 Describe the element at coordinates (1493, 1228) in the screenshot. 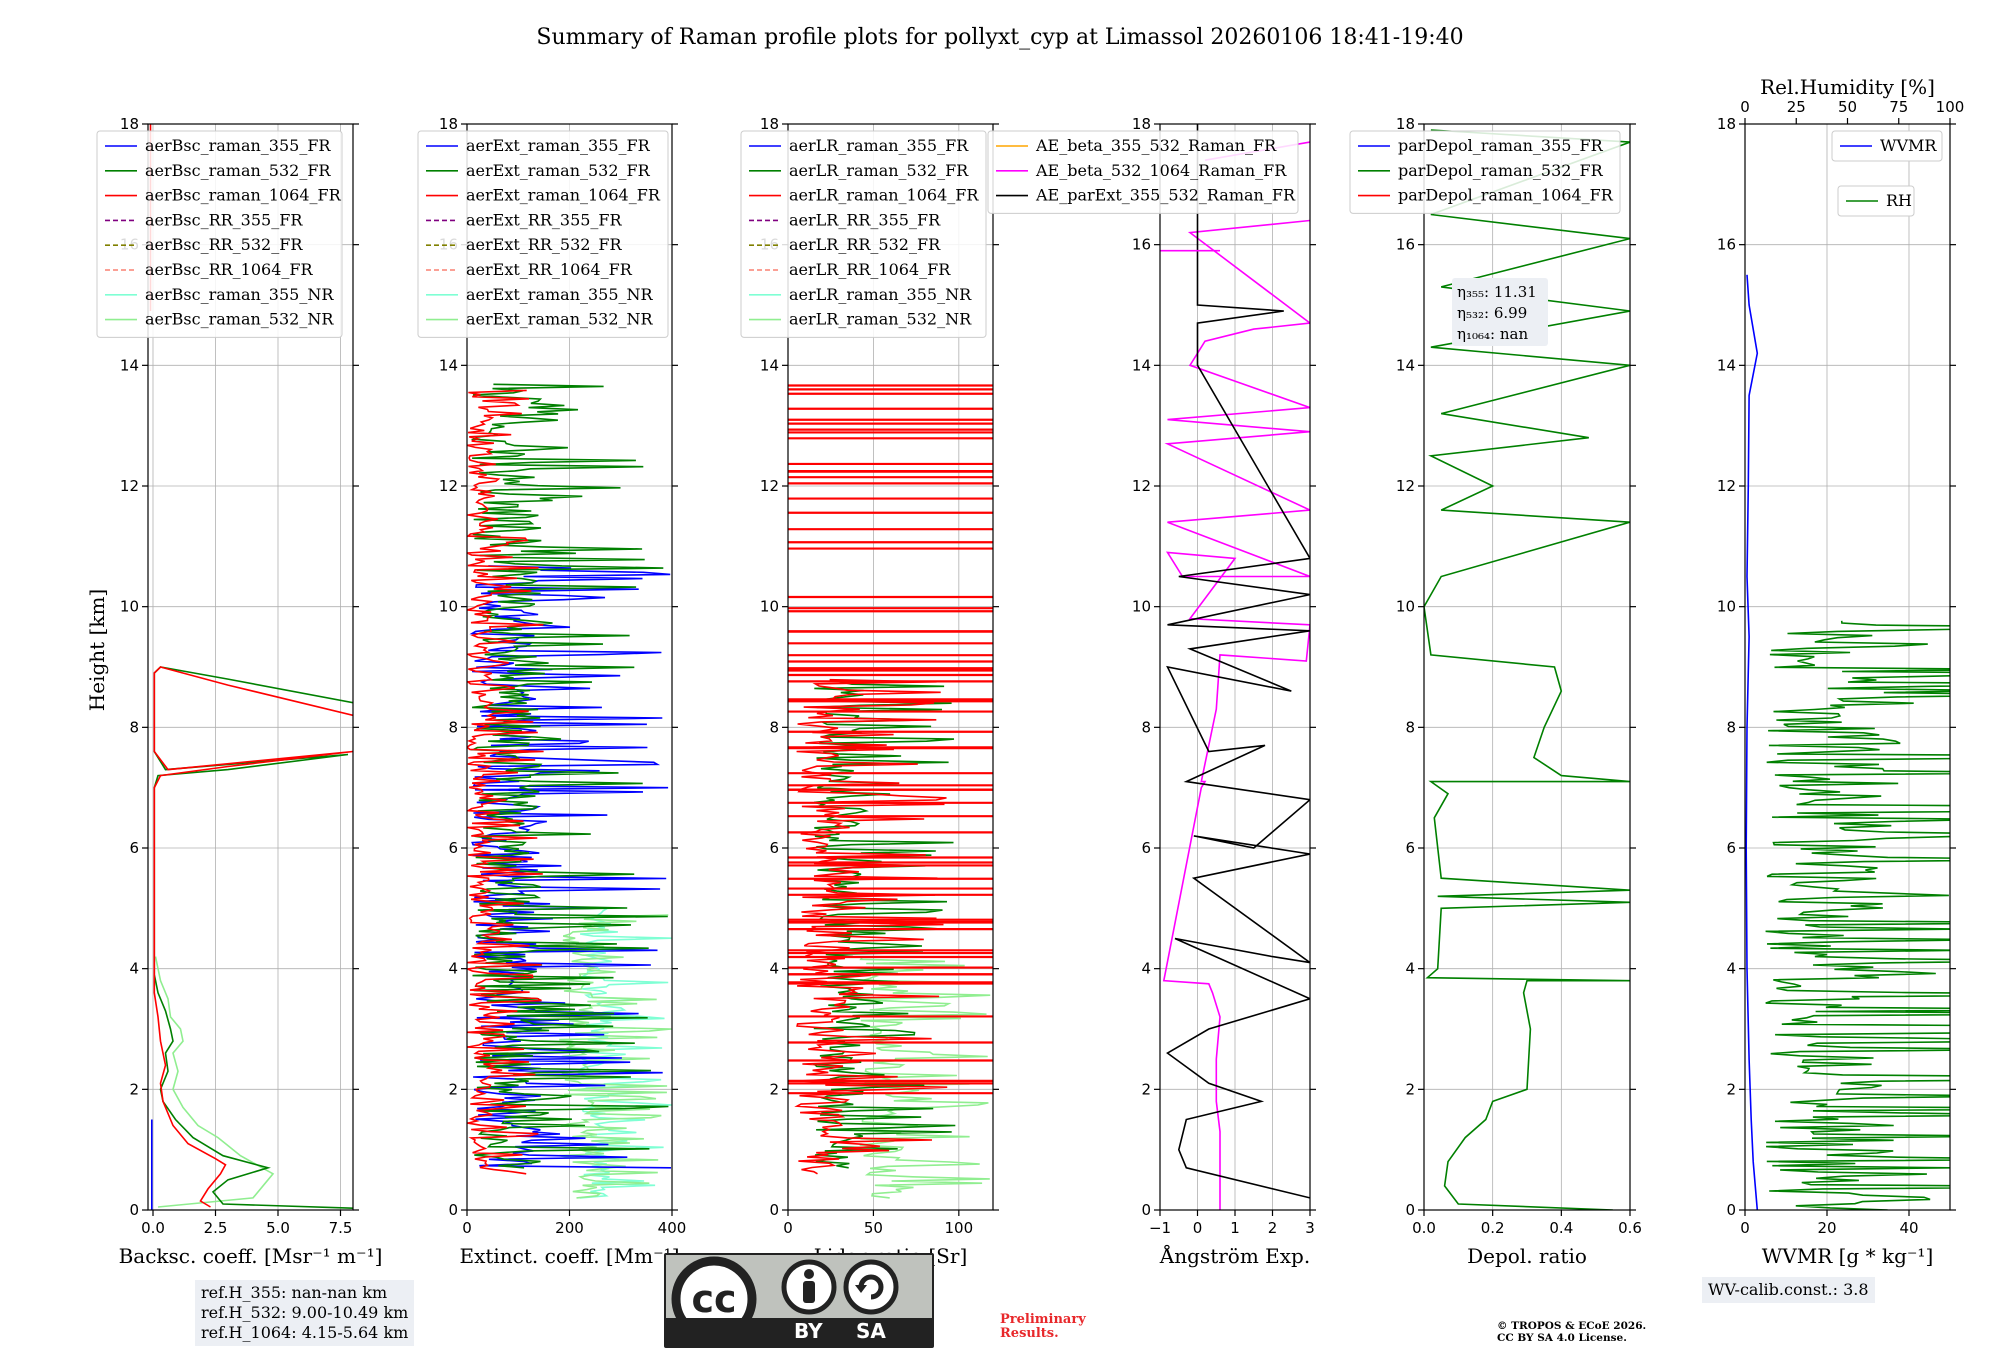

I see `x-tick-label: 0.2` at that location.